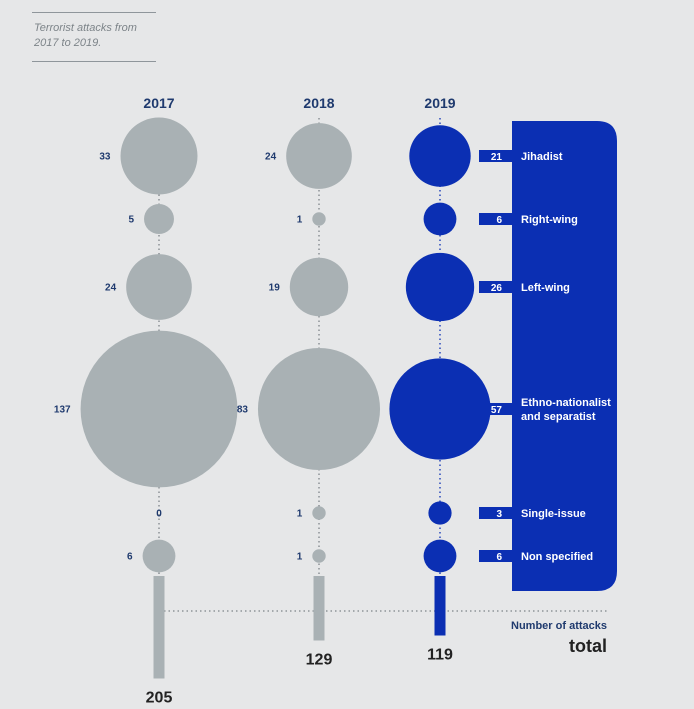  What do you see at coordinates (85, 28) in the screenshot?
I see `subtitle-line-1: Terrorist attacks from` at bounding box center [85, 28].